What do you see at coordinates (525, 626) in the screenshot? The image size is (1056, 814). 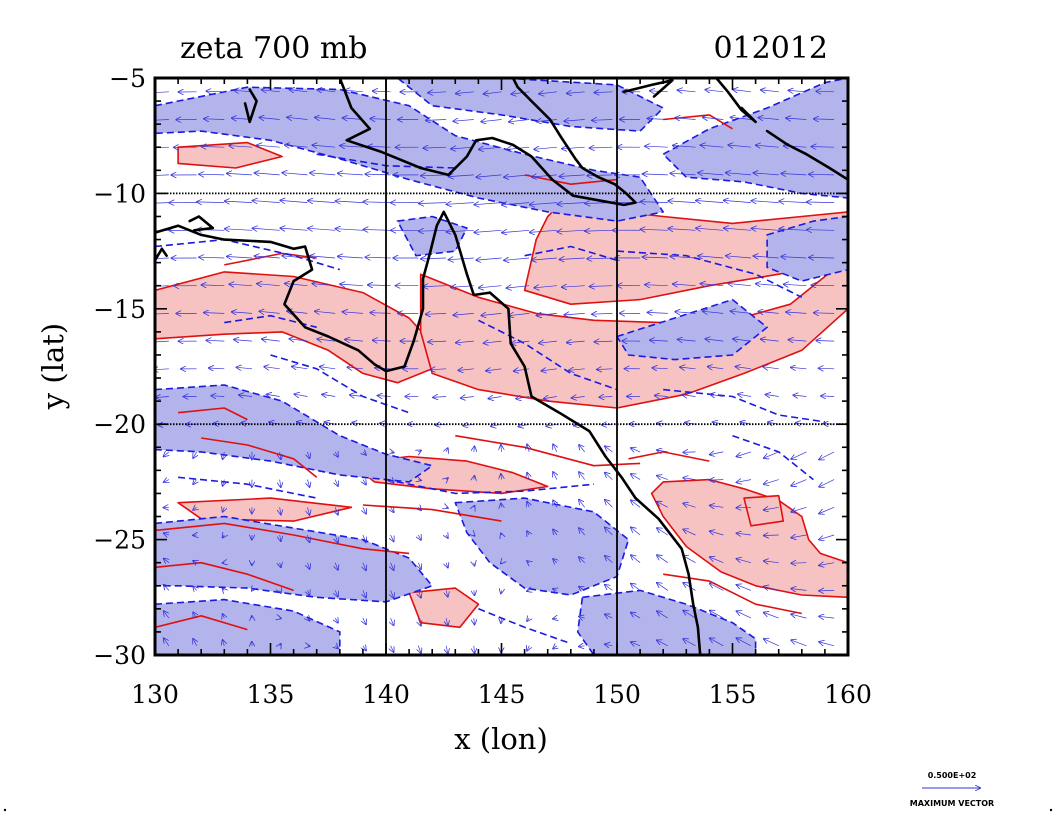 I see `negative-contour-line` at bounding box center [525, 626].